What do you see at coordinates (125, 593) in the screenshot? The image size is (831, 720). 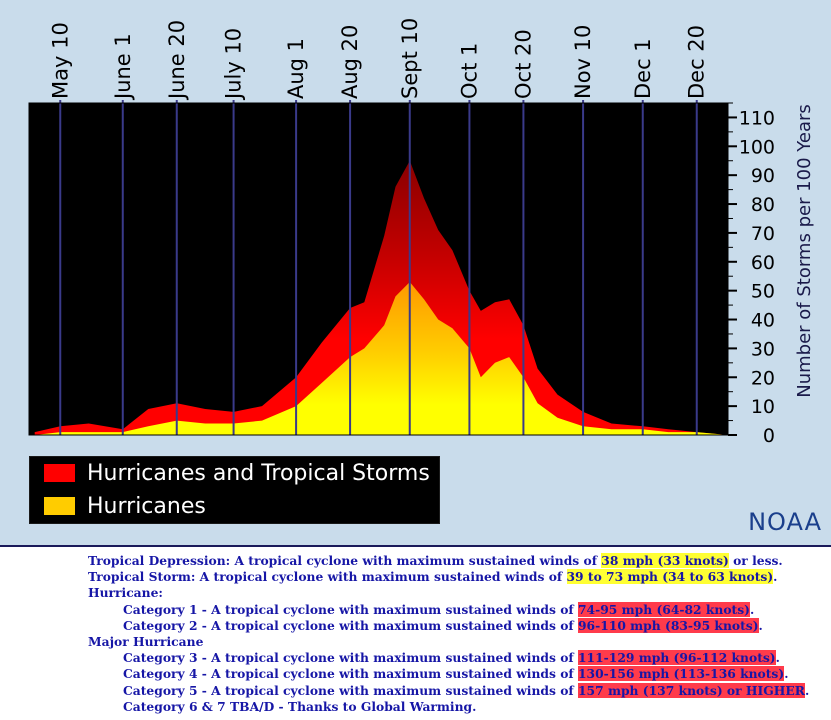 I see `def-hurricane-heading: Hurricane:` at bounding box center [125, 593].